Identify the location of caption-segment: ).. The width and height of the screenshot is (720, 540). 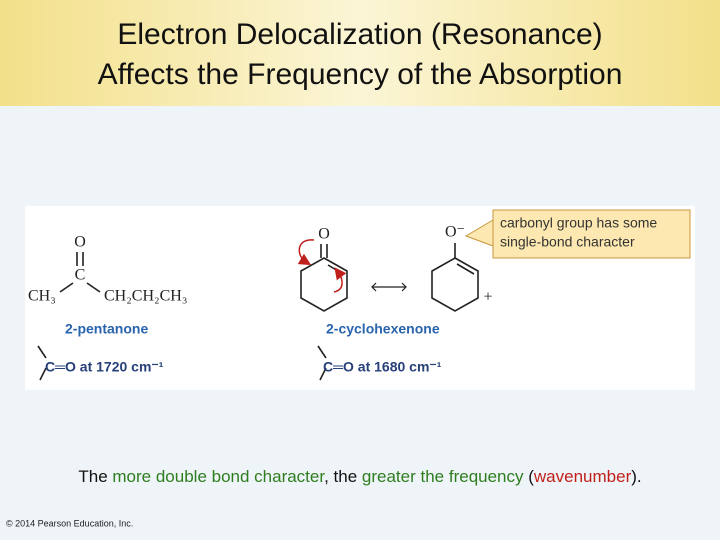
(636, 476).